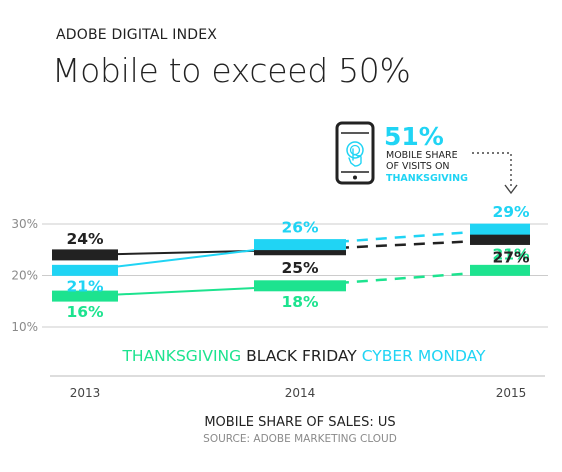 The image size is (562, 472). I want to click on x-tick-label: 2014, so click(300, 393).